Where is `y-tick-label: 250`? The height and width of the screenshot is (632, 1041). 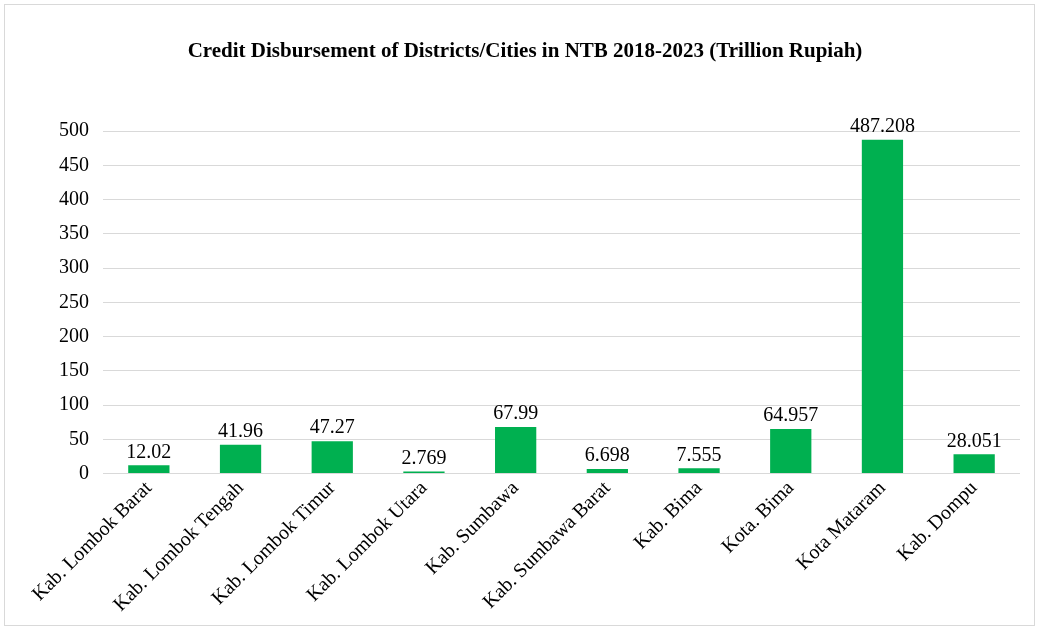
y-tick-label: 250 is located at coordinates (74, 300).